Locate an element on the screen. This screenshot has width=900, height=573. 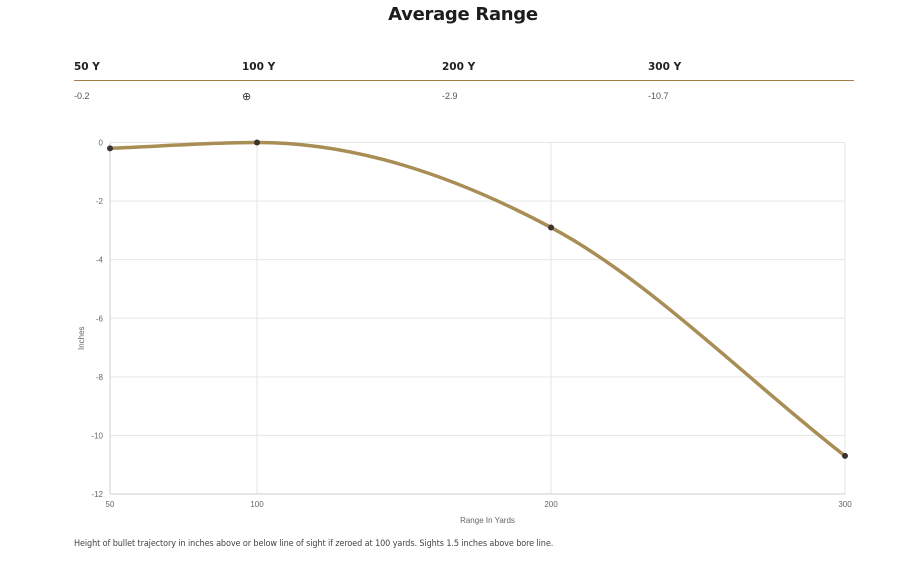
page-title: Average Range is located at coordinates (463, 14).